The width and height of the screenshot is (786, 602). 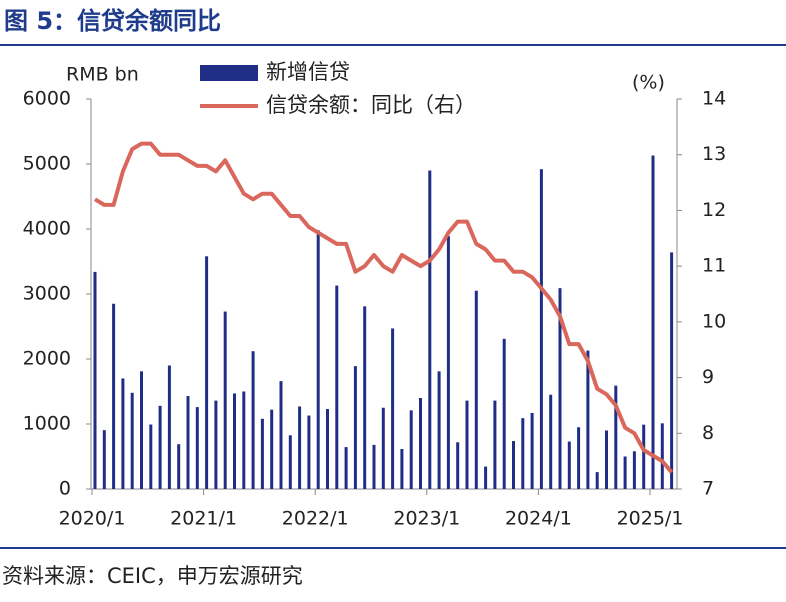 I want to click on y-tick-label: 5000, so click(x=47, y=164).